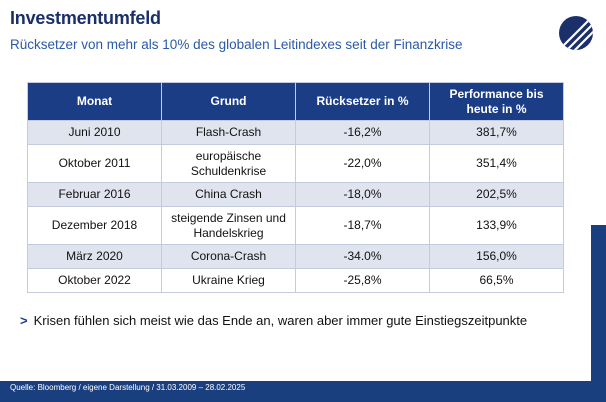 Image resolution: width=606 pixels, height=402 pixels. What do you see at coordinates (496, 194) in the screenshot?
I see `cell-performance: 202,5%` at bounding box center [496, 194].